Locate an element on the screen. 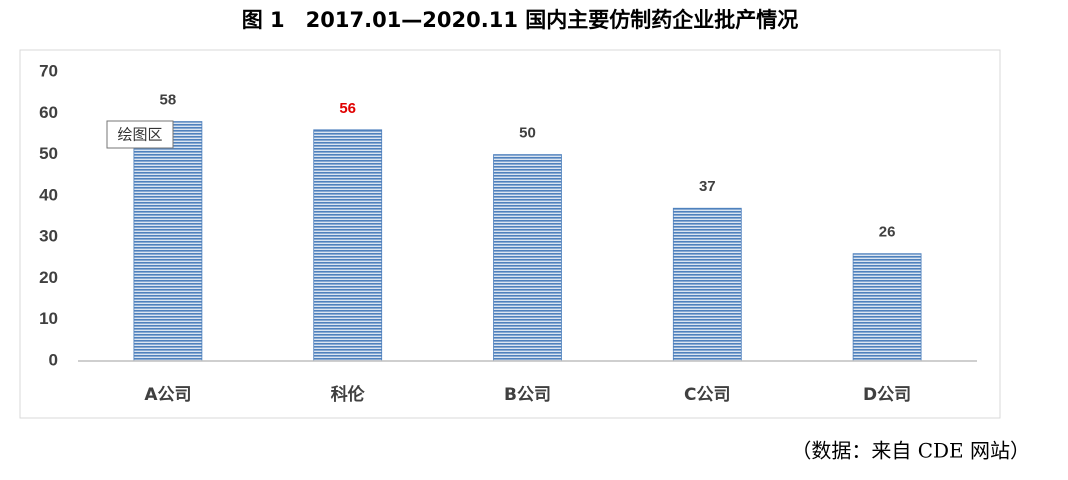 The width and height of the screenshot is (1068, 480). source-note: （数据：来自 CDE 网站） is located at coordinates (910, 451).